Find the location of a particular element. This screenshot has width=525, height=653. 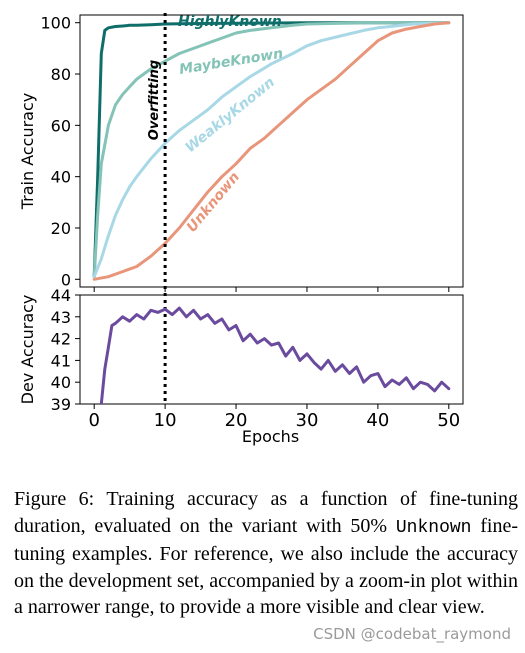

dev-accuracy-line is located at coordinates (275, 355).